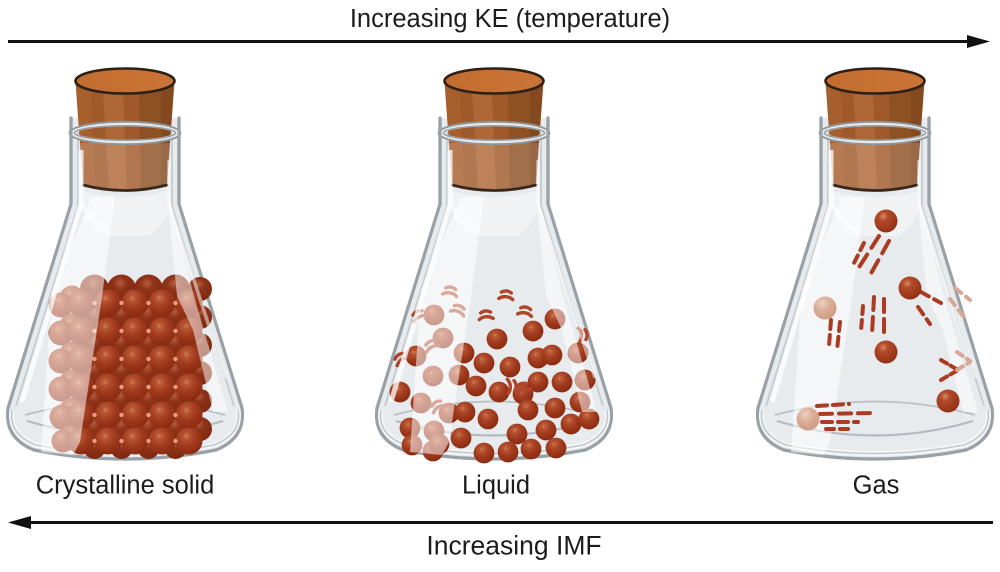  Describe the element at coordinates (510, 19) in the screenshot. I see `svg-text: Increasing KE (temperature)` at that location.